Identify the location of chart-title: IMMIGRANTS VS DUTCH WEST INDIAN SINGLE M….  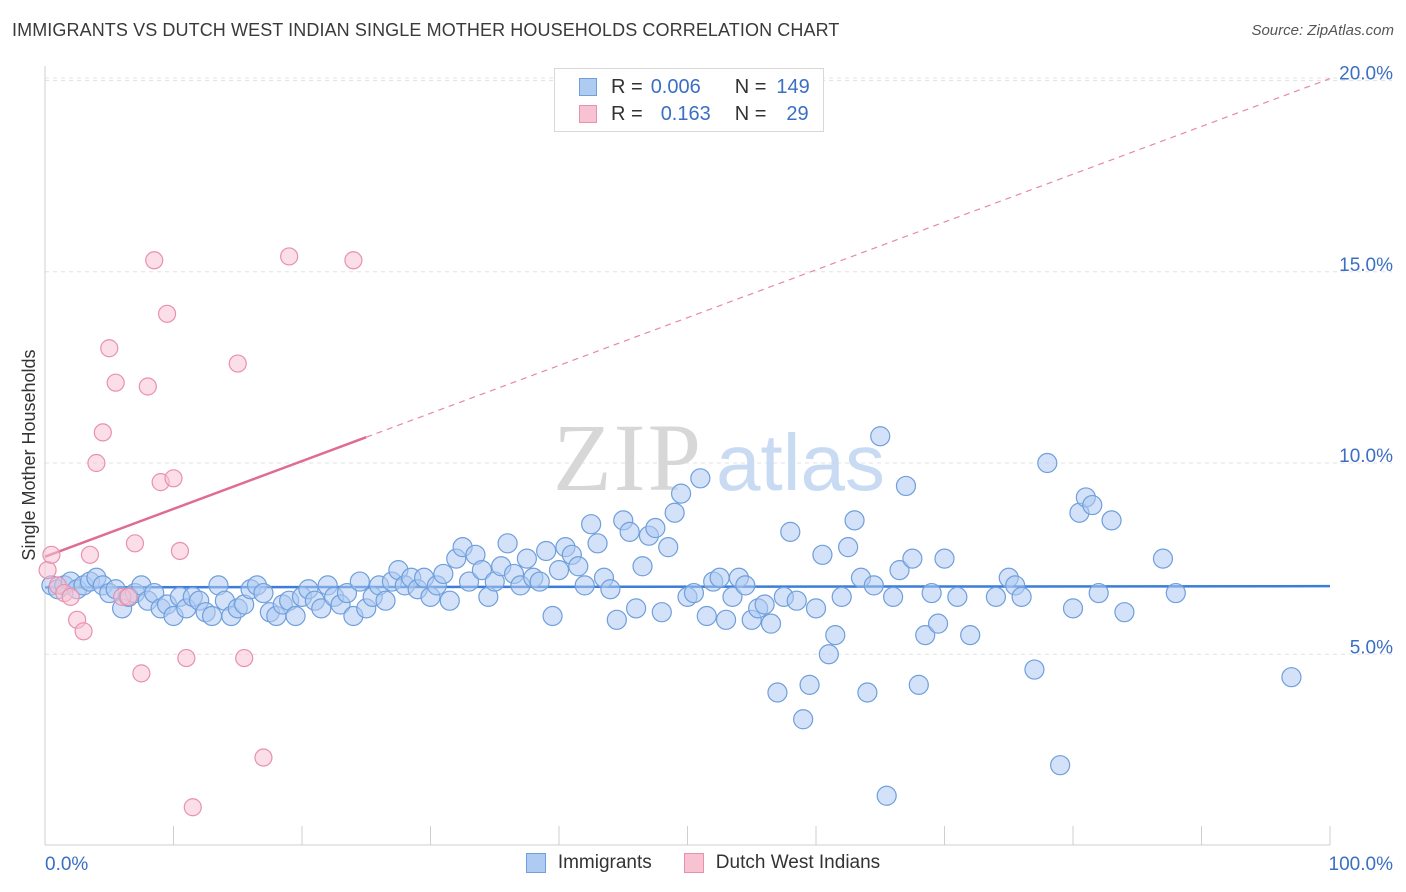
(426, 30).